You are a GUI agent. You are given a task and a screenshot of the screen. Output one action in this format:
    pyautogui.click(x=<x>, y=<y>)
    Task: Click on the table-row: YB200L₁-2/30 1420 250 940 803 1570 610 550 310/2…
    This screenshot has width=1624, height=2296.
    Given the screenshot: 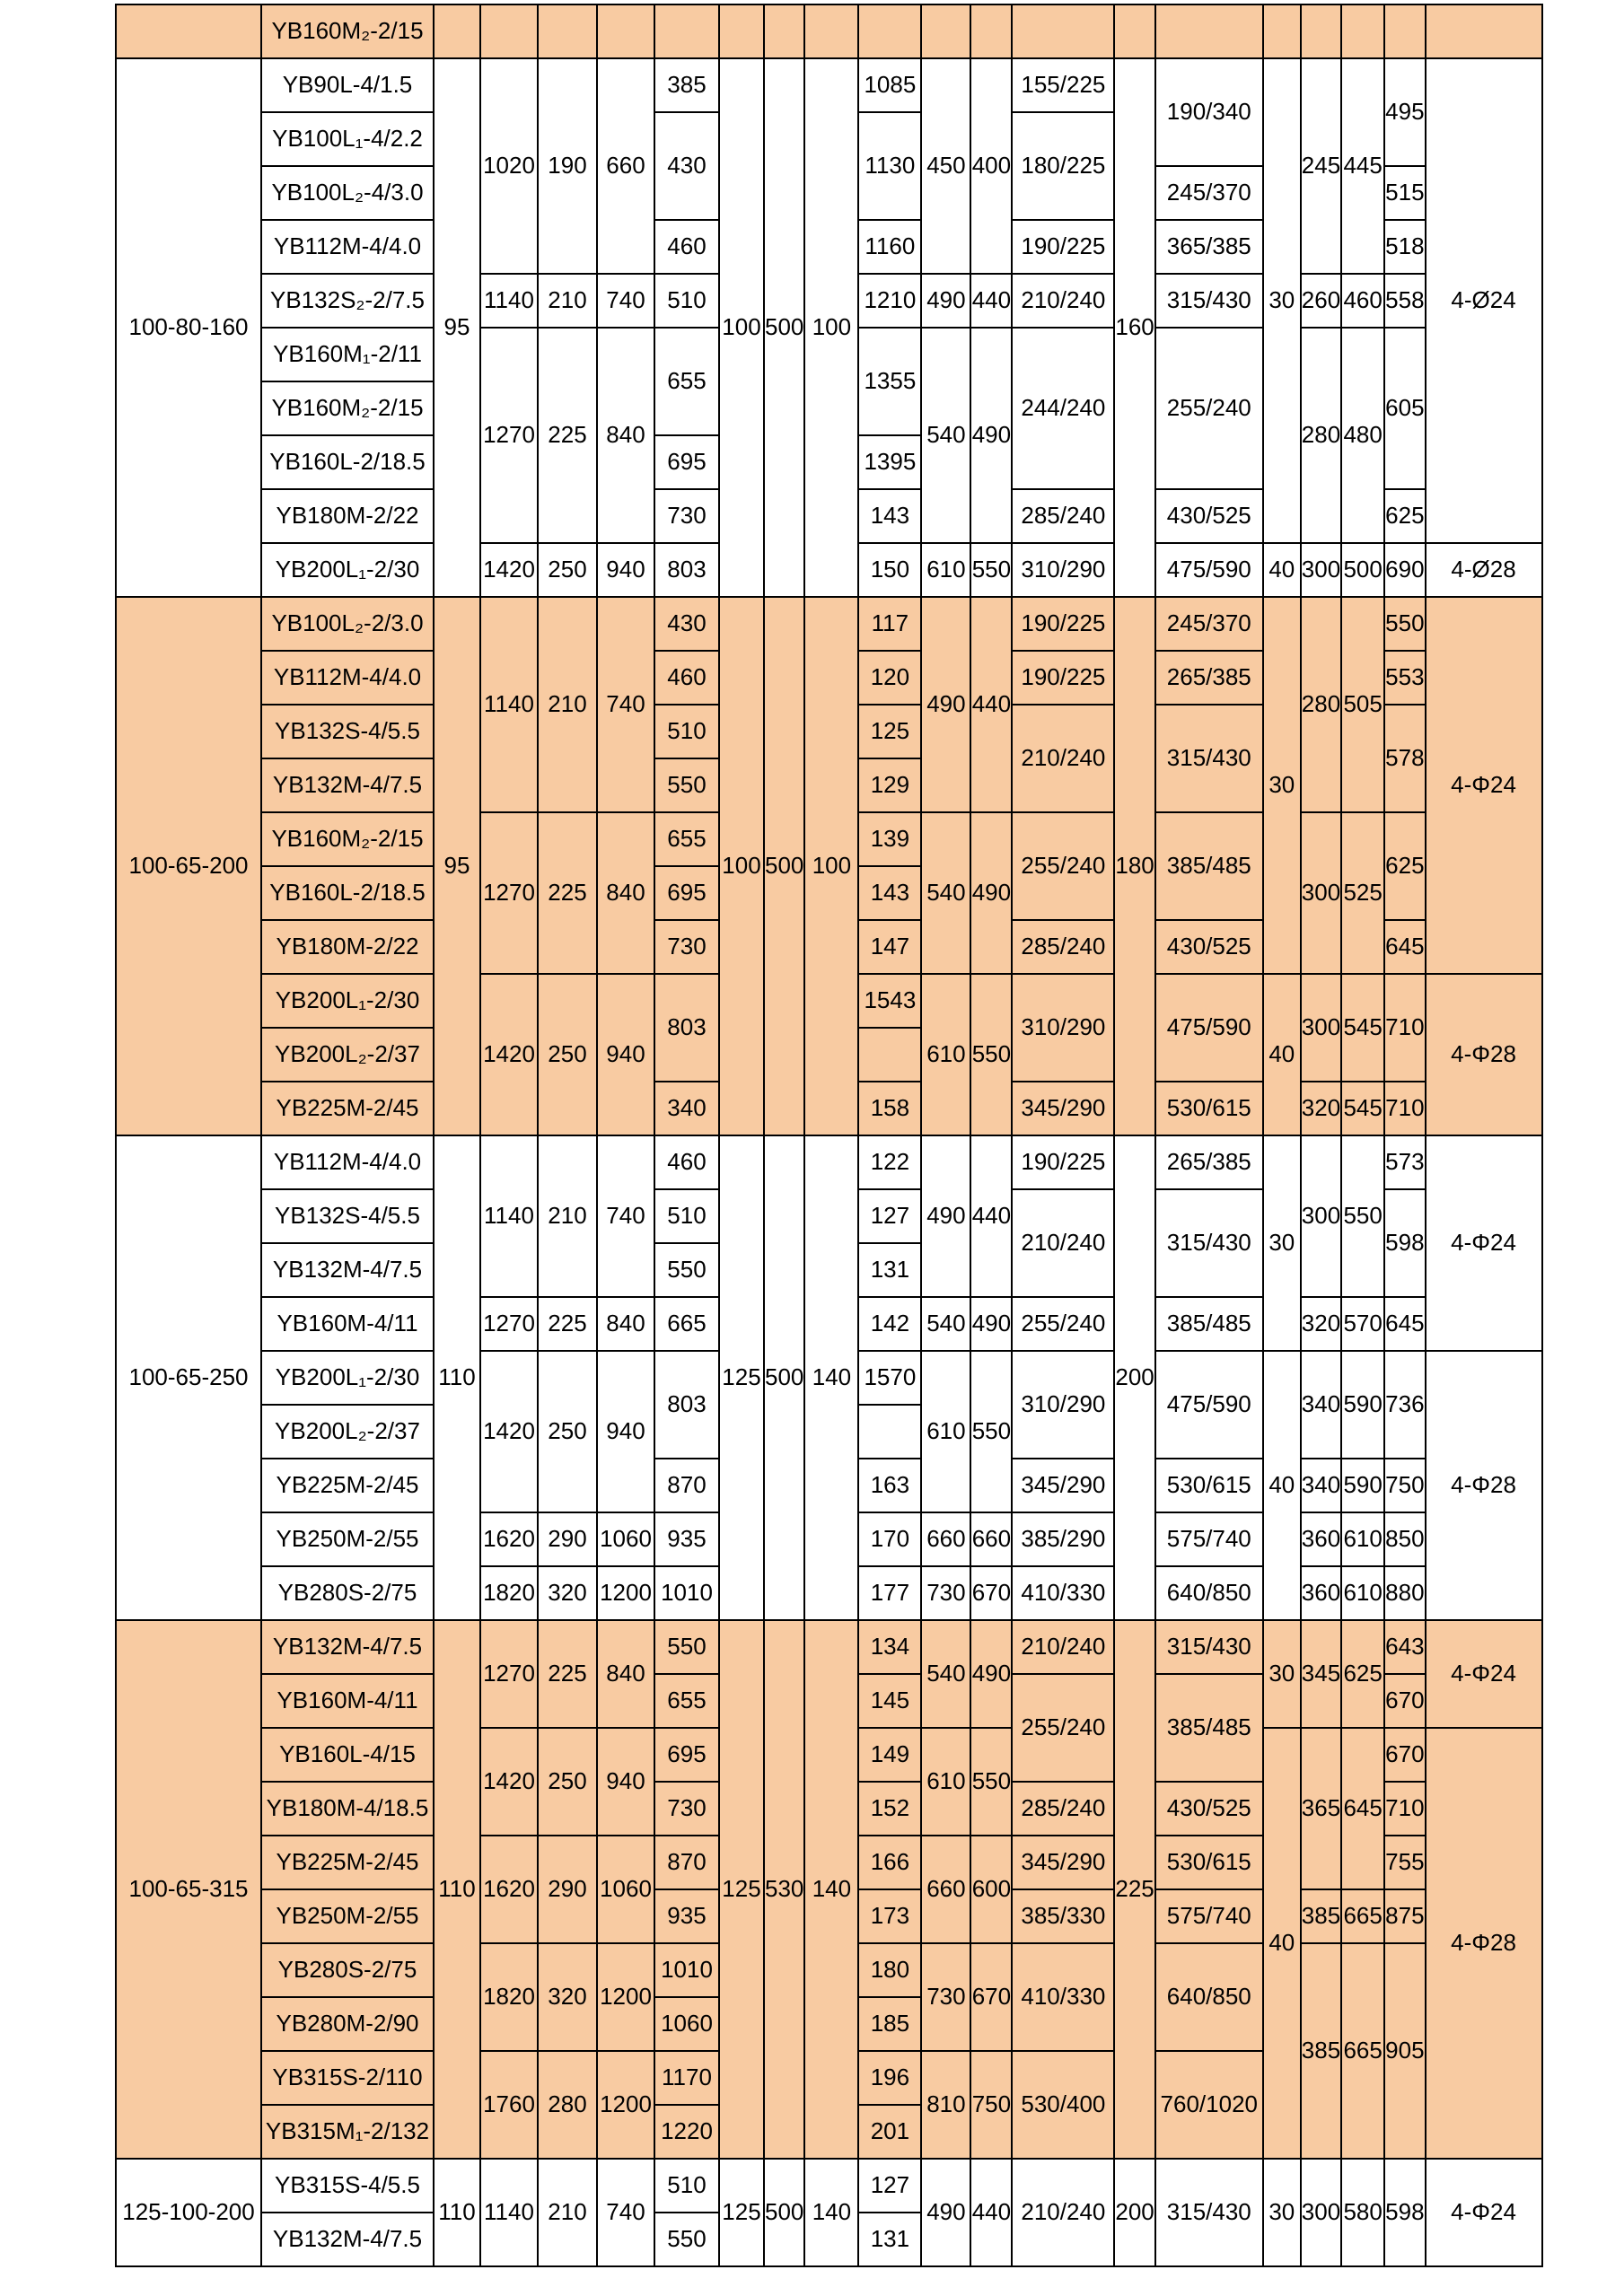 What is the action you would take?
    pyautogui.click(x=829, y=1485)
    